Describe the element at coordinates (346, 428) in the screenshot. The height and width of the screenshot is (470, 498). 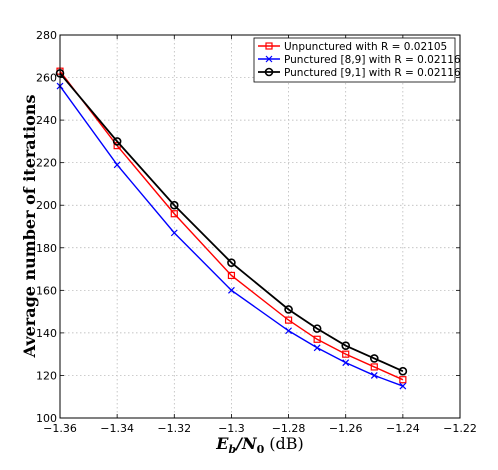
I see `x-tick-label: −1.26` at that location.